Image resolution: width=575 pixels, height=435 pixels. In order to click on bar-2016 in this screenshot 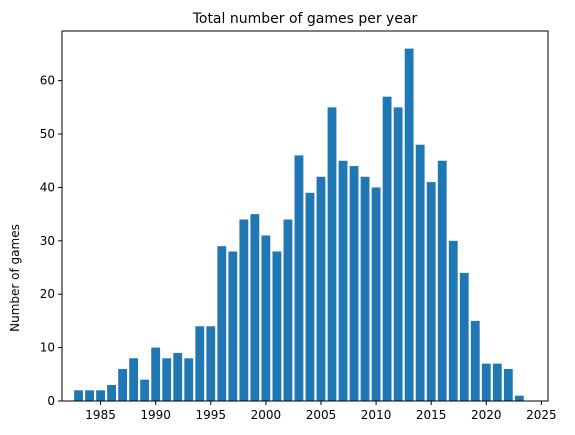, I will do `click(442, 280)`.